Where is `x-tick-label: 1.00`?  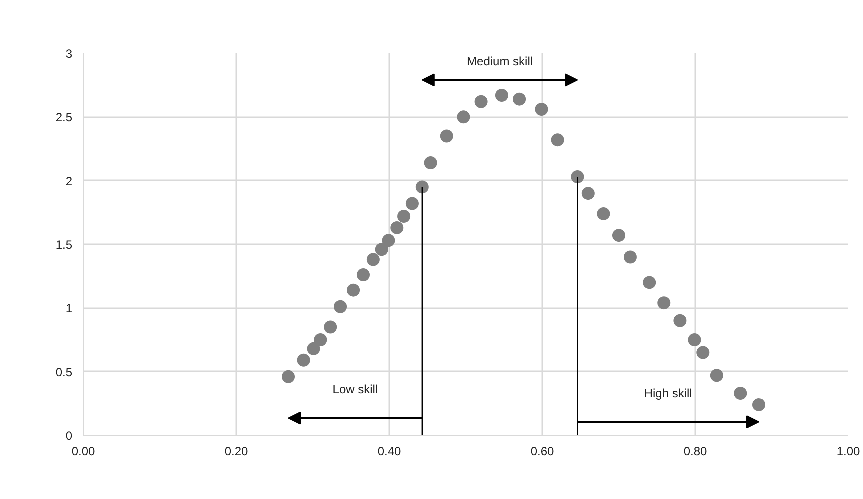 x-tick-label: 1.00 is located at coordinates (848, 451).